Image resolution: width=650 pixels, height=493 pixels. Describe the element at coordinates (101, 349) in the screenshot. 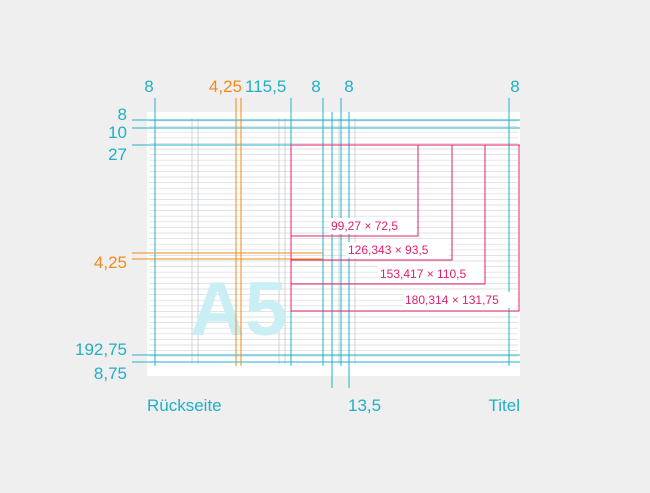

I see `left-measure: 192,75` at that location.